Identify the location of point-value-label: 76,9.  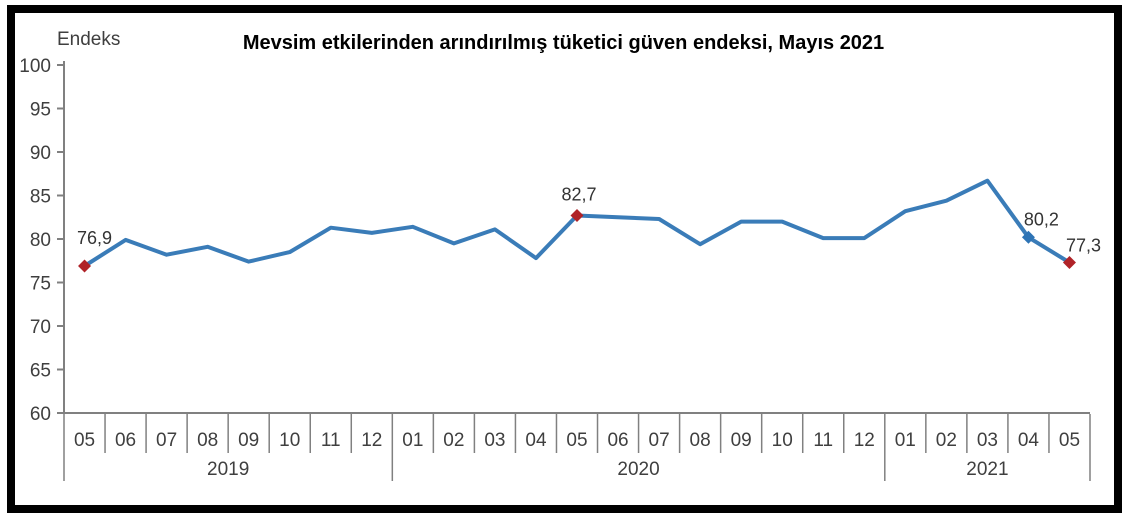
(94, 238).